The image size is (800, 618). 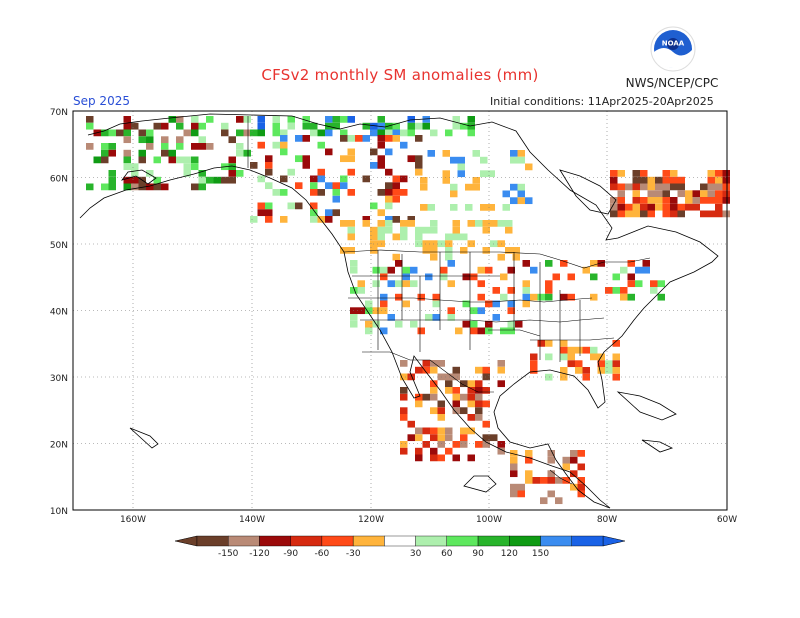 I want to click on initial-conditions: Initial conditions: 11Apr2025-20Apr2025, so click(x=602, y=101).